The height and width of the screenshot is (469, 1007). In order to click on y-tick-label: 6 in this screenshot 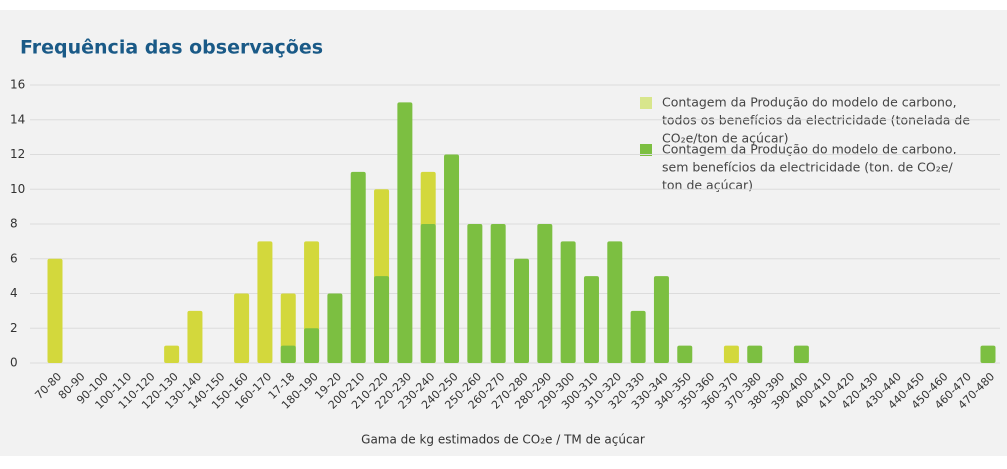, I will do `click(14, 258)`.